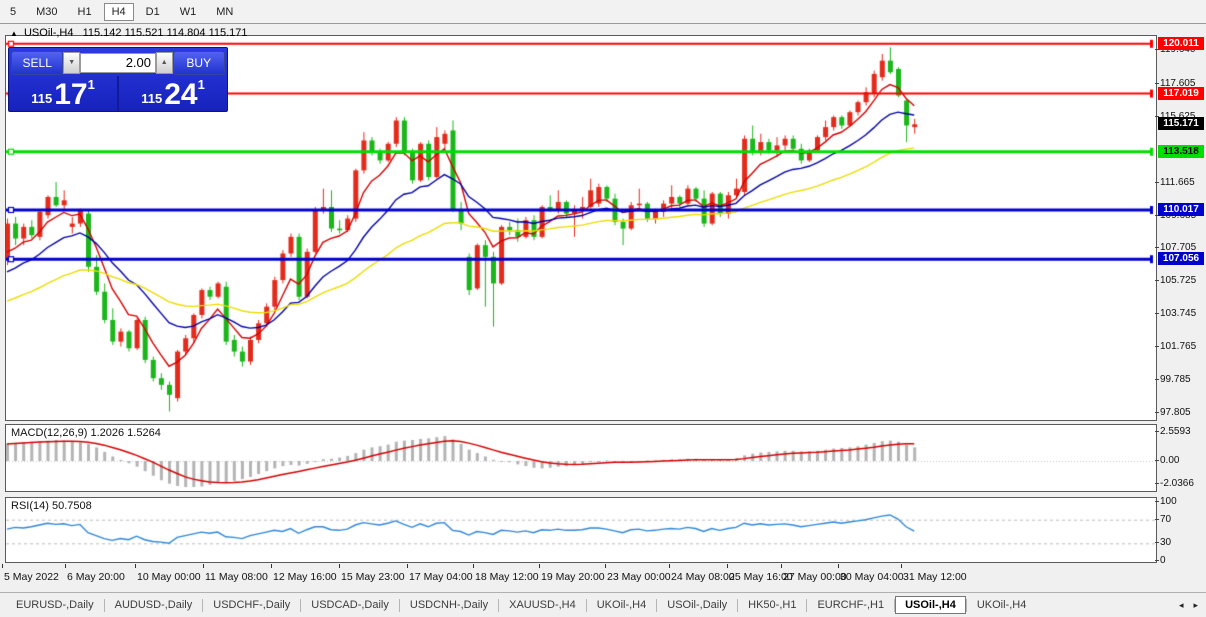 This screenshot has width=1206, height=617. I want to click on time-tick-label: 23 May 00:00, so click(639, 577).